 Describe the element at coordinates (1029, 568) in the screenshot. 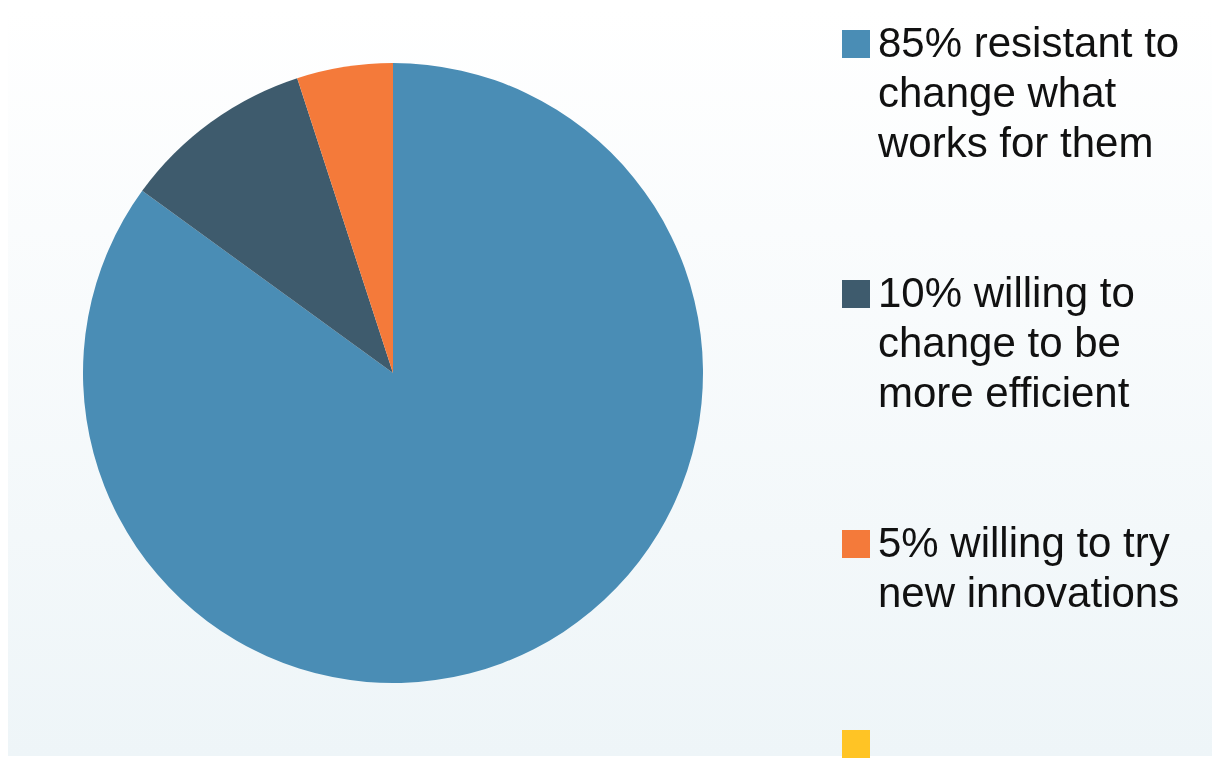

I see `legend-label: 5% willing to try new innovations` at that location.